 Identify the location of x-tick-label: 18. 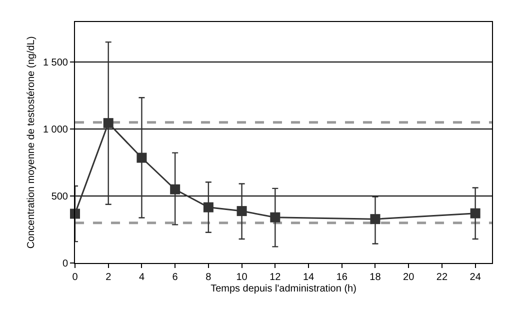
(376, 277).